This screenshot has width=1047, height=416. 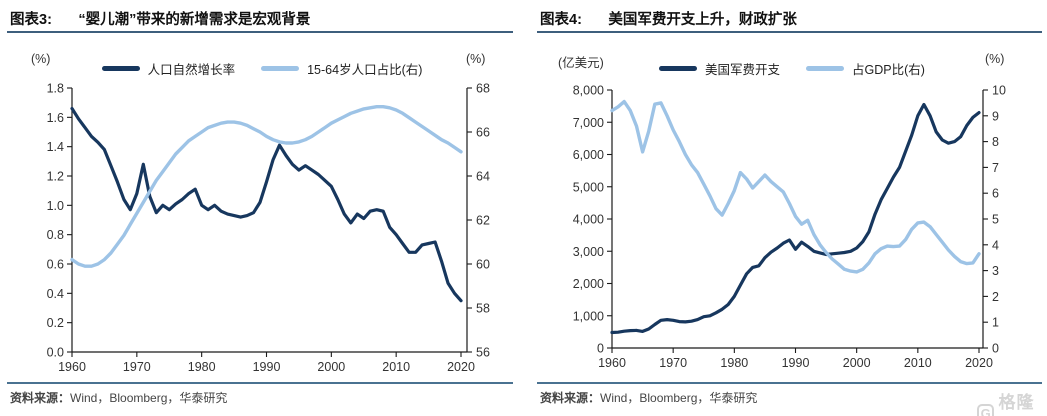 I want to click on right-axis-tick-label: 56, so click(x=483, y=353).